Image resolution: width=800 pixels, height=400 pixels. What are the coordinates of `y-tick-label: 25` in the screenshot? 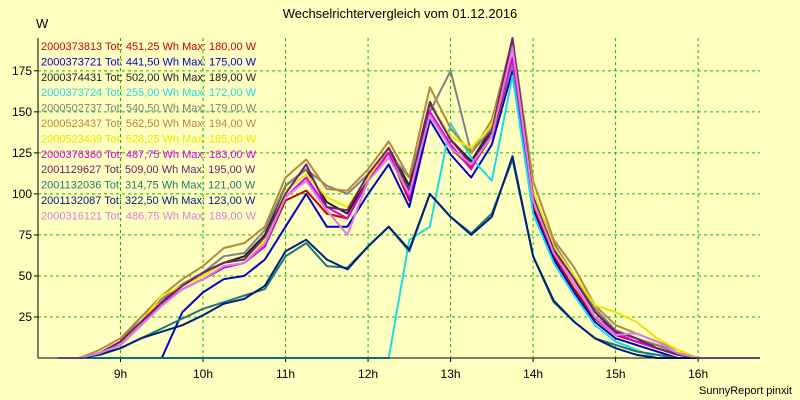 It's located at (26, 317).